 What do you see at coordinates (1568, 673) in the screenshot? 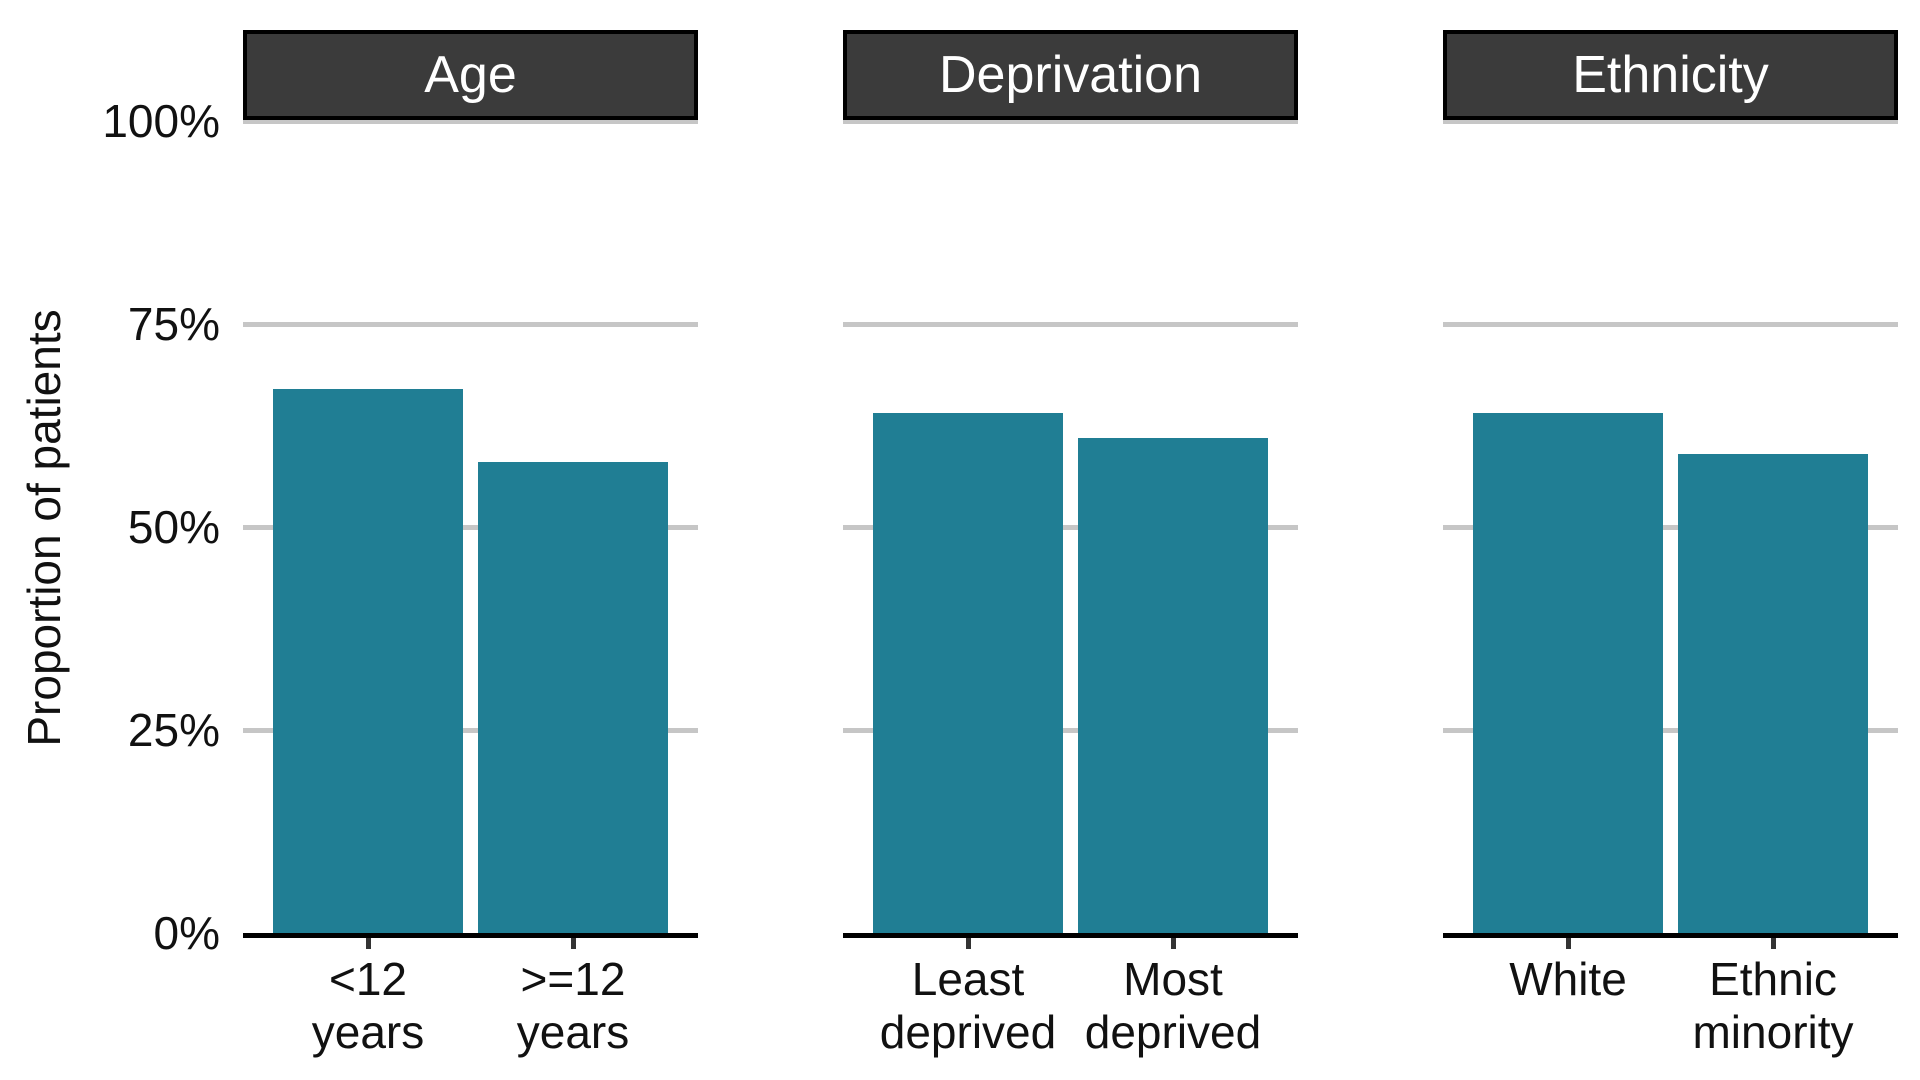
I see `bar-white` at bounding box center [1568, 673].